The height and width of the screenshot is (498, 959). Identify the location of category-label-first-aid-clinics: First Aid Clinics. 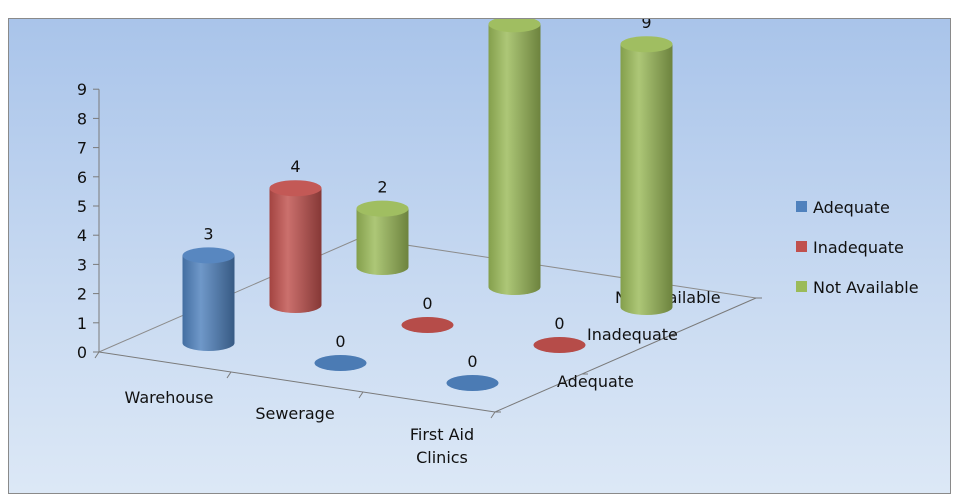
(442, 446).